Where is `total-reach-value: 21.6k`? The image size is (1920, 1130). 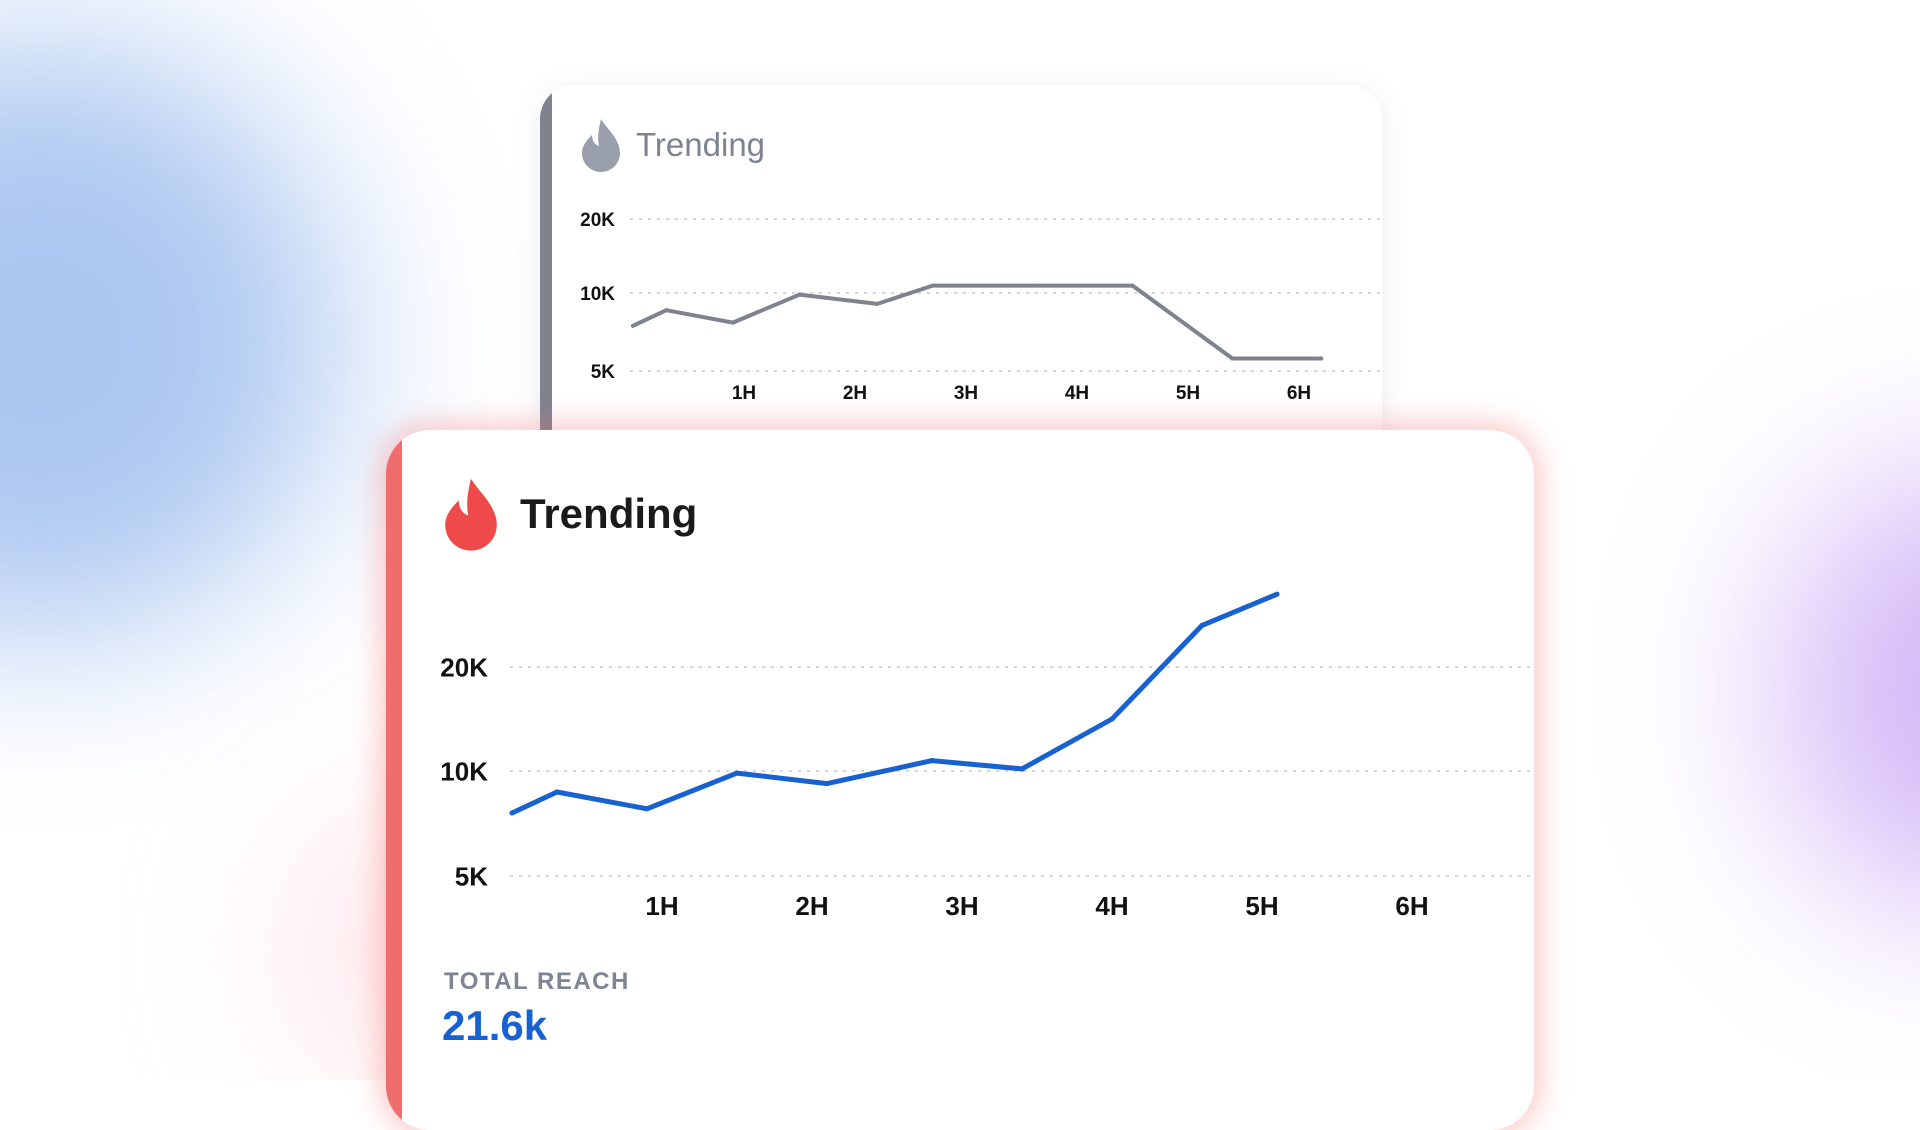
total-reach-value: 21.6k is located at coordinates (495, 1025).